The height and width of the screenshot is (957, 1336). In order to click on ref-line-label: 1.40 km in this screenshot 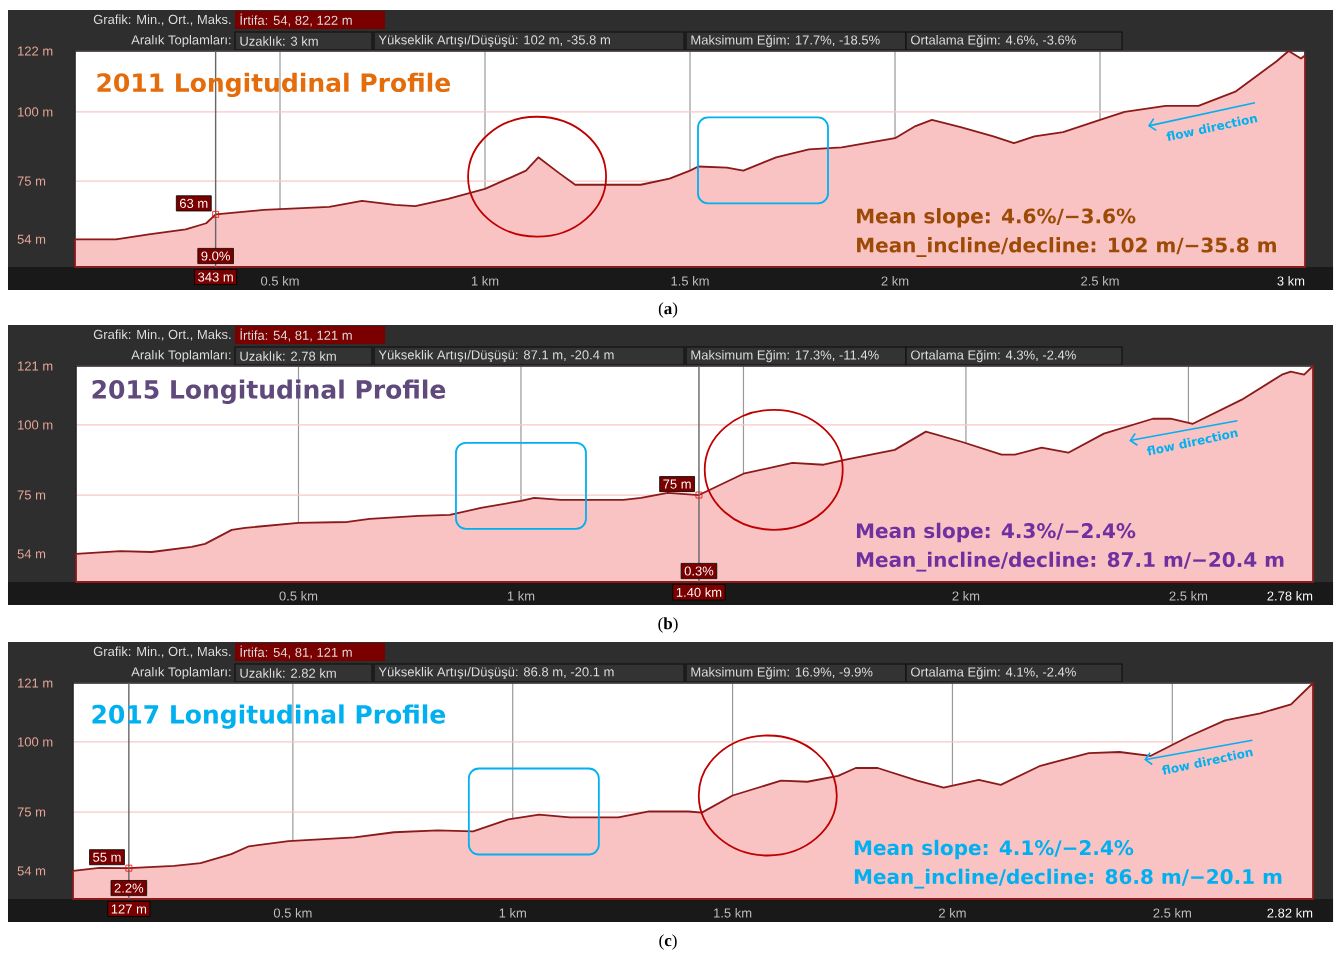, I will do `click(699, 592)`.